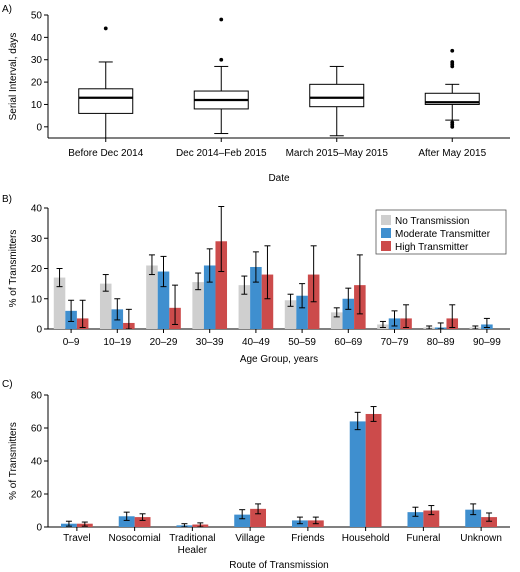  I want to click on panel-c-x-tick-label: Funeral, so click(423, 538).